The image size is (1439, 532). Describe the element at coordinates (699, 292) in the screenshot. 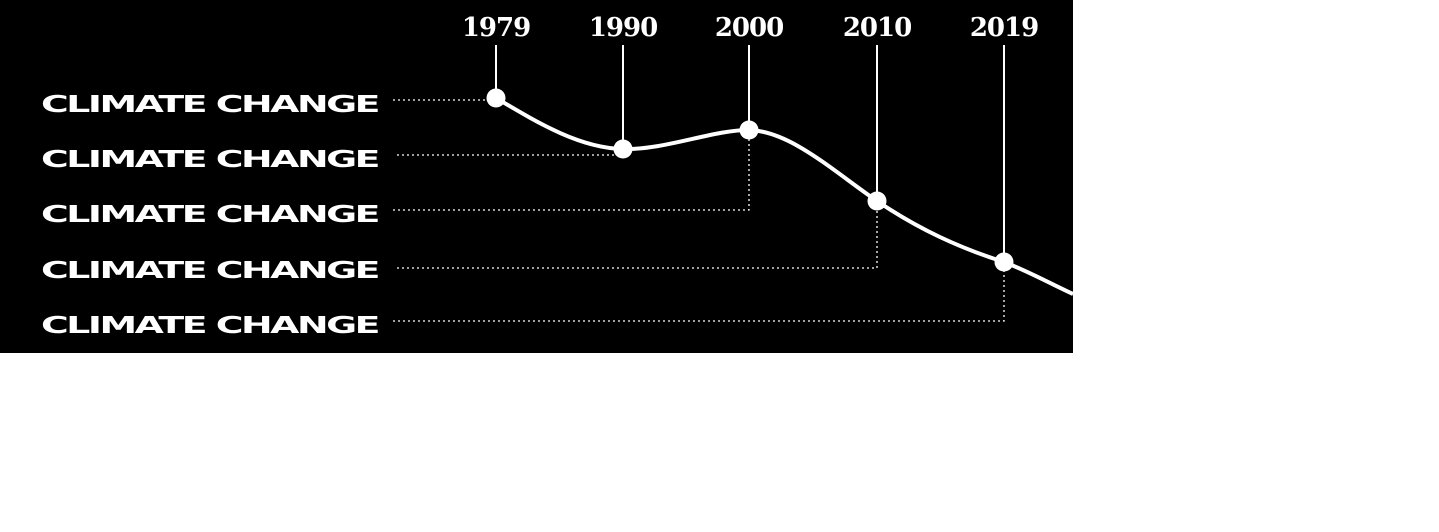

I see `connector-2019` at that location.